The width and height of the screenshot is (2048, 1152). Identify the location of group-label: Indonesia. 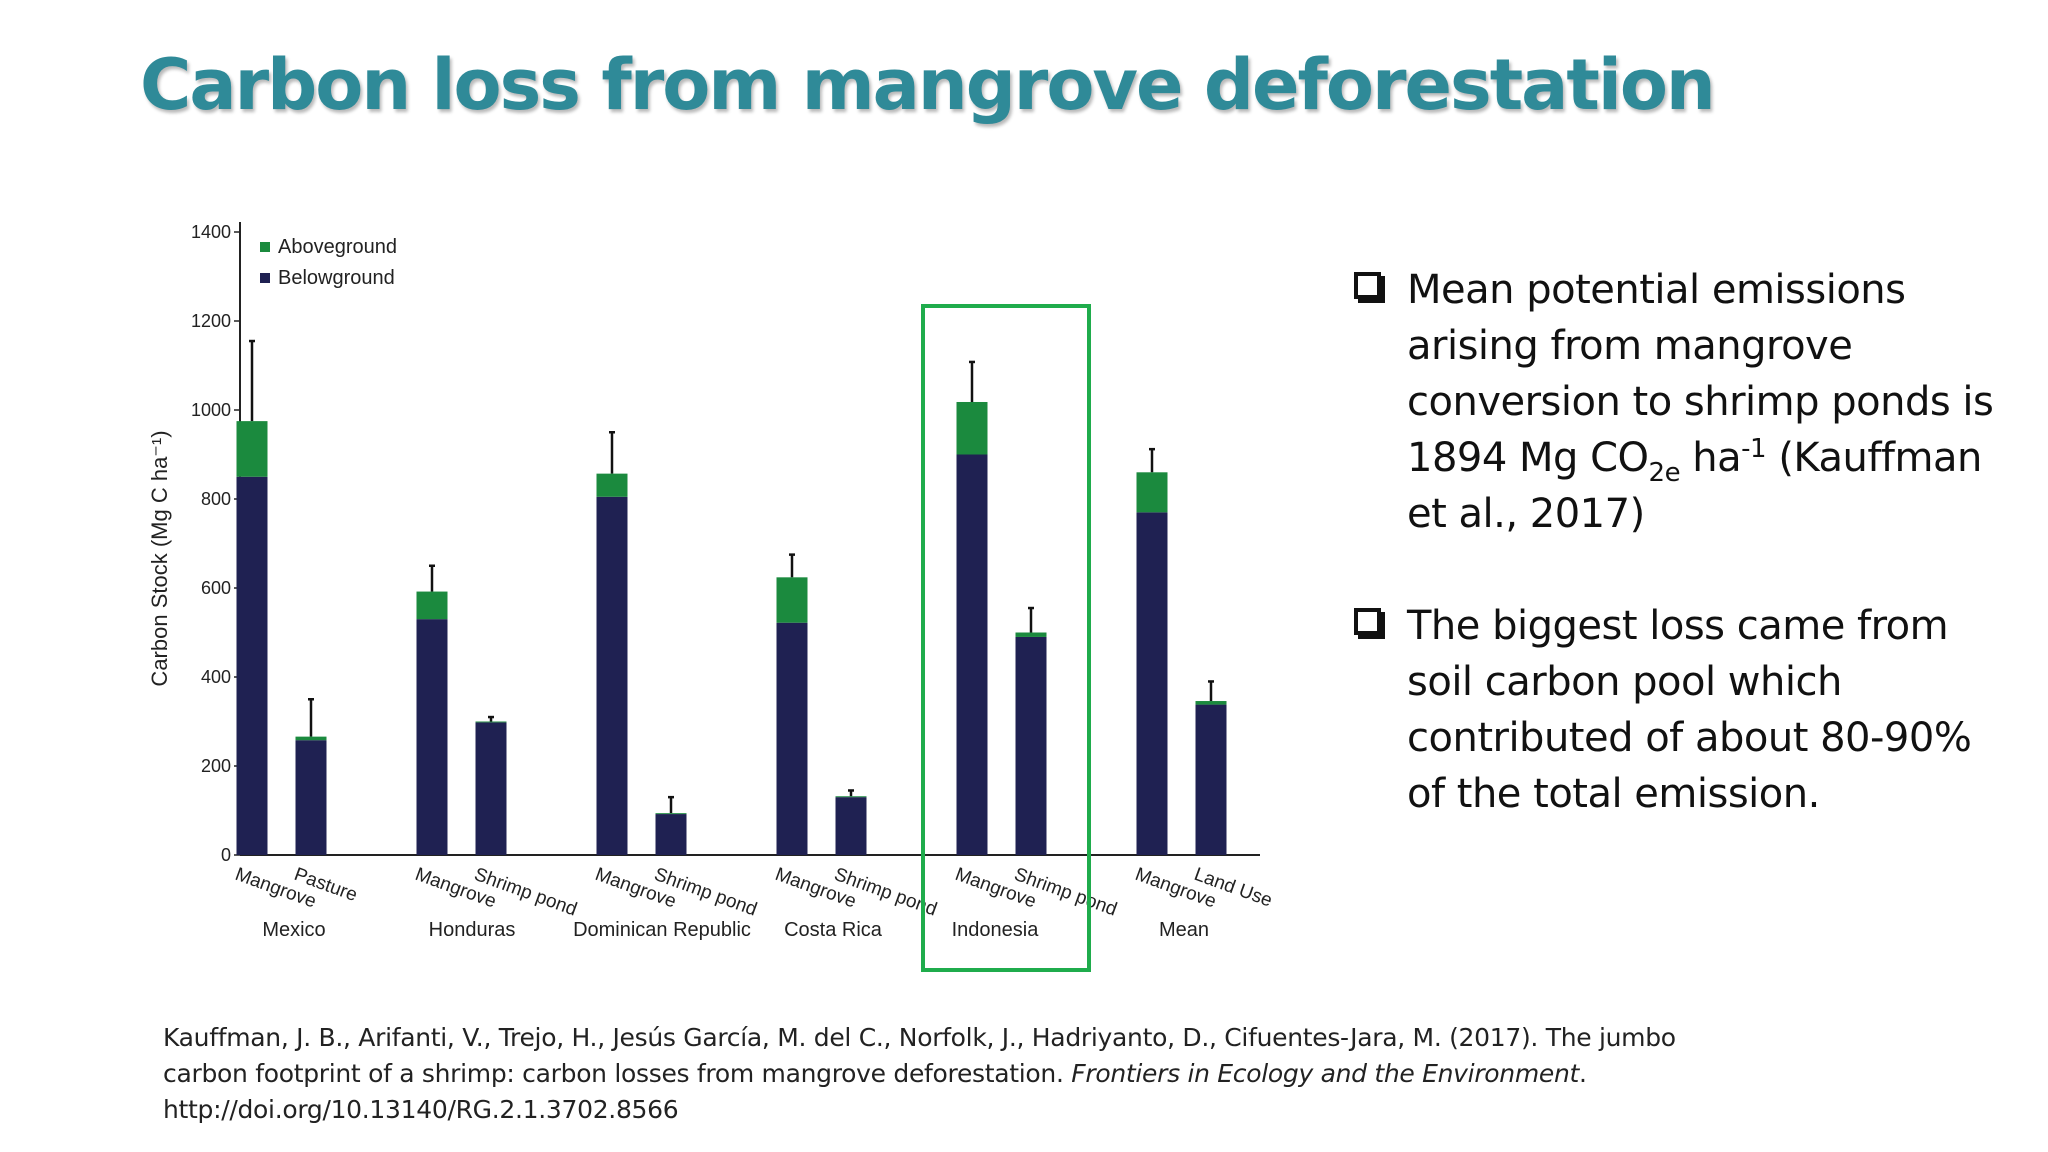
(996, 930).